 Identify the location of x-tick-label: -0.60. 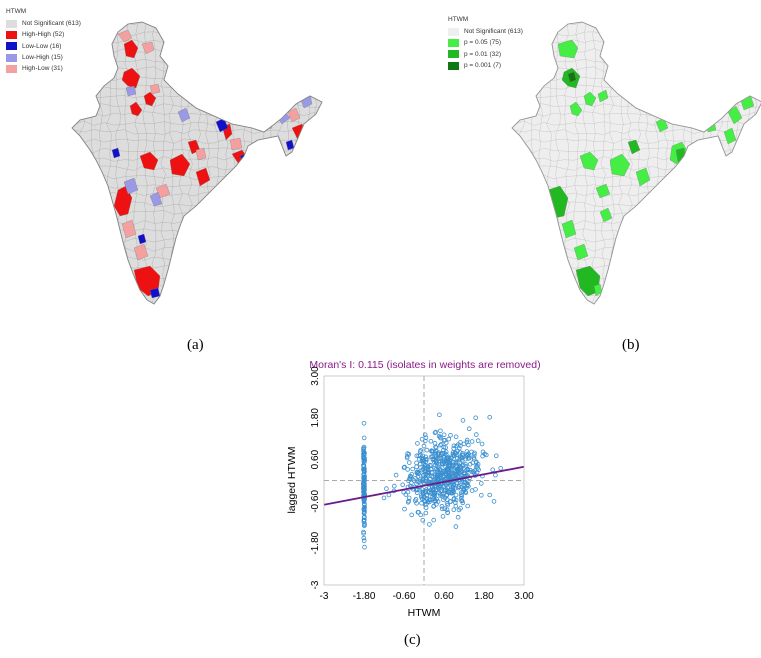
(404, 596).